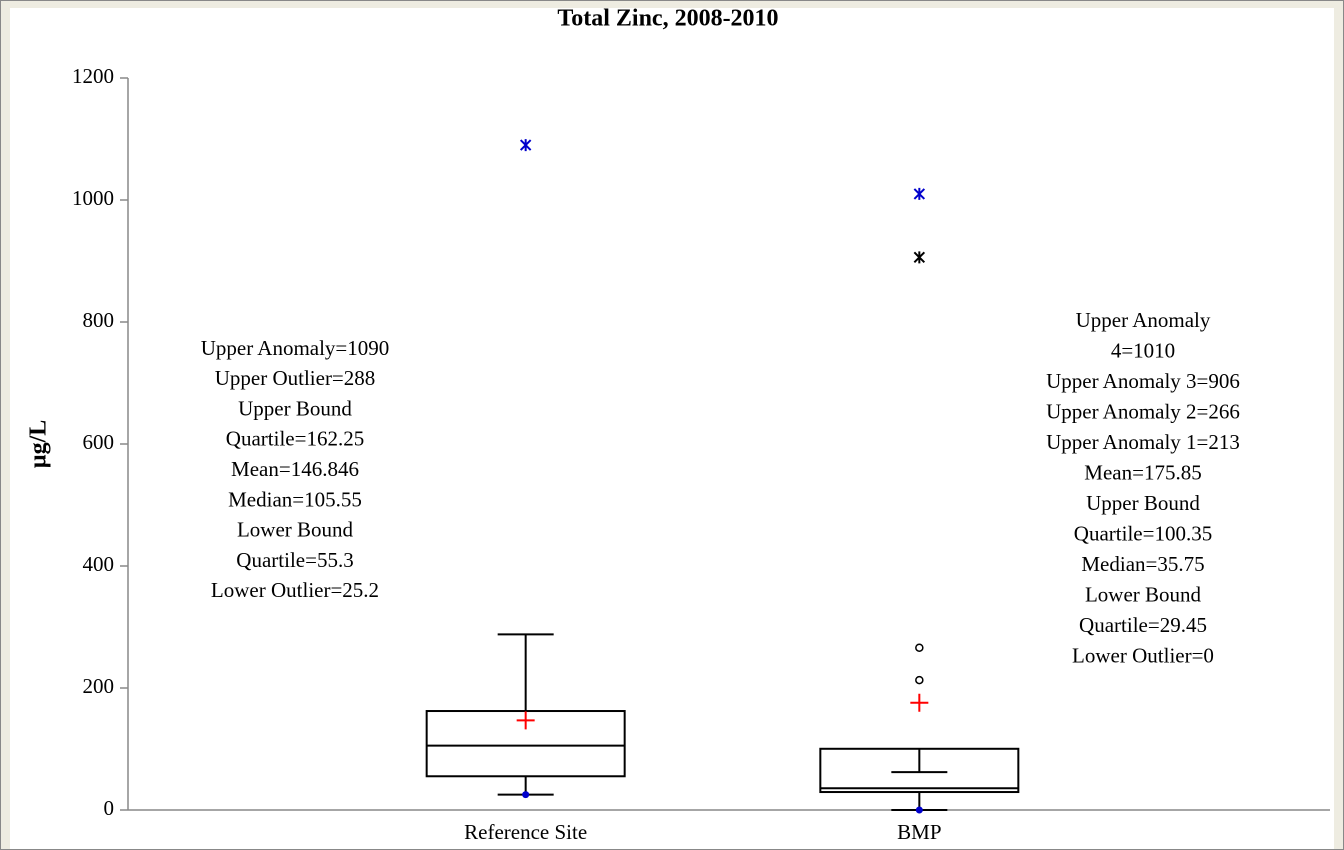  I want to click on annotation: Upper Anomaly 1=213, so click(1143, 442).